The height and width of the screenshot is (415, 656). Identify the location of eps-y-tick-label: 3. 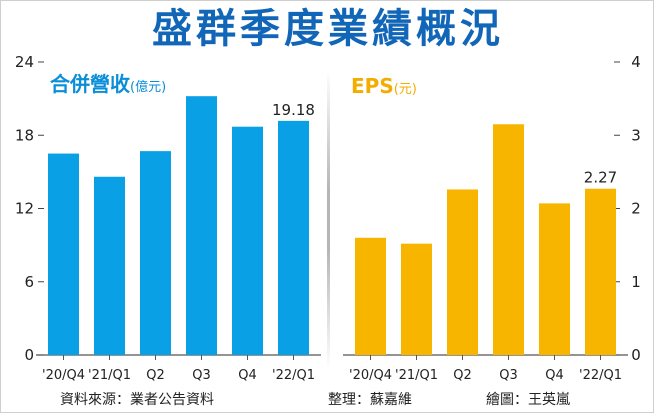
(636, 135).